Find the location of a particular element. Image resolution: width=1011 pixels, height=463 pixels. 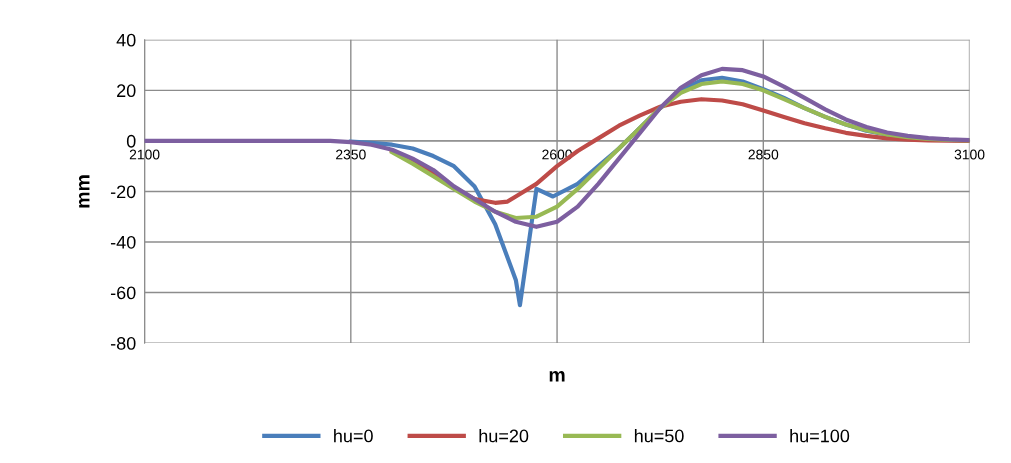

legend-label: hu=100 is located at coordinates (820, 436).